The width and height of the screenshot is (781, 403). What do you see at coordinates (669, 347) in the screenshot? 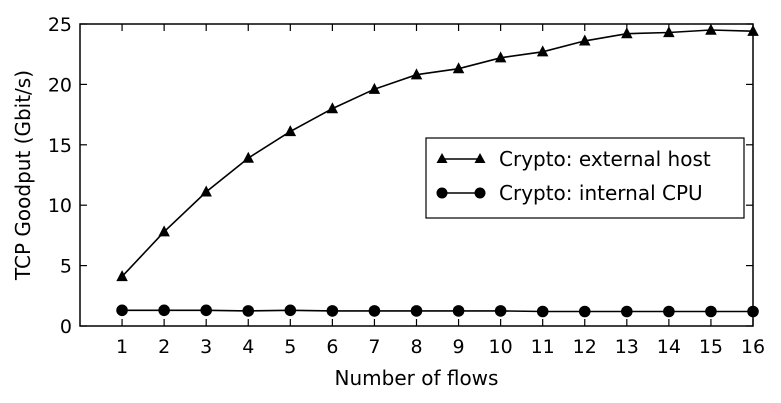
I see `x-tick-label: 14` at bounding box center [669, 347].